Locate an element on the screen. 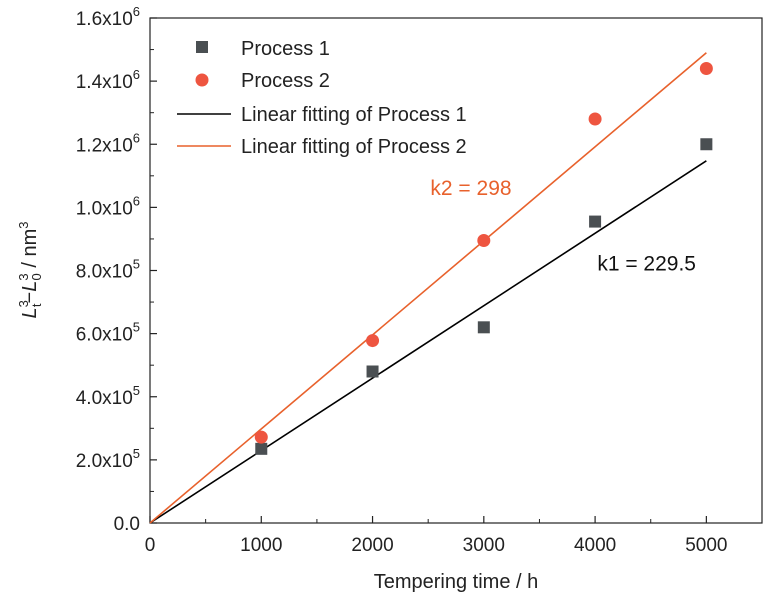 The width and height of the screenshot is (768, 600). y-title-sub2: 0 is located at coordinates (36, 276).